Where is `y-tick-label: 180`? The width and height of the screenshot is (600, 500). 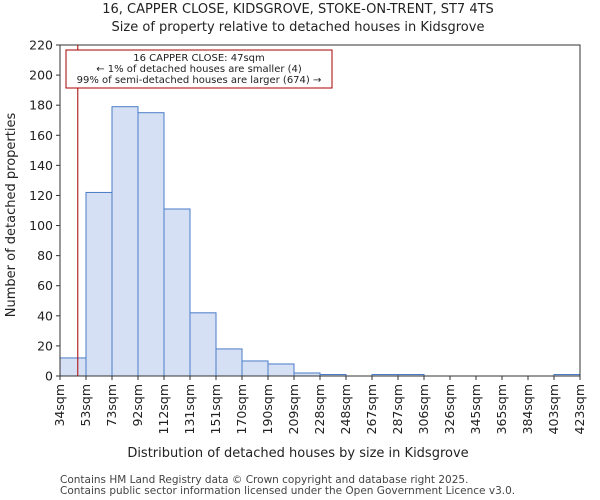
y-tick-label: 180 is located at coordinates (41, 105).